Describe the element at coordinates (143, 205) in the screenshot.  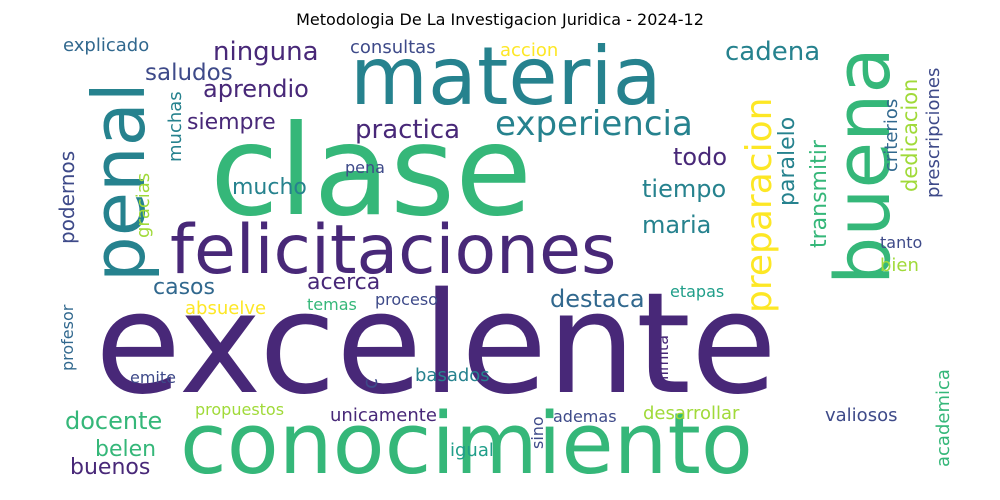
I see `word-gracias: gracias` at that location.